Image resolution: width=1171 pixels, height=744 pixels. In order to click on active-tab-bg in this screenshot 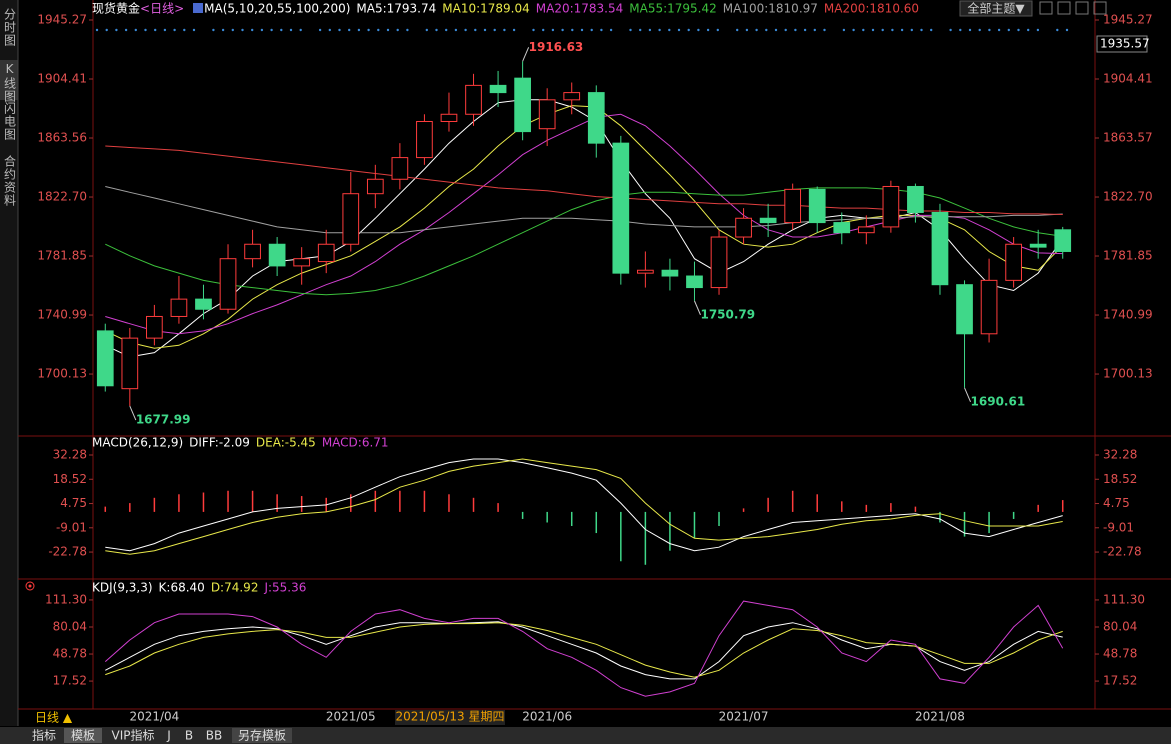, I will do `click(83, 735)`.